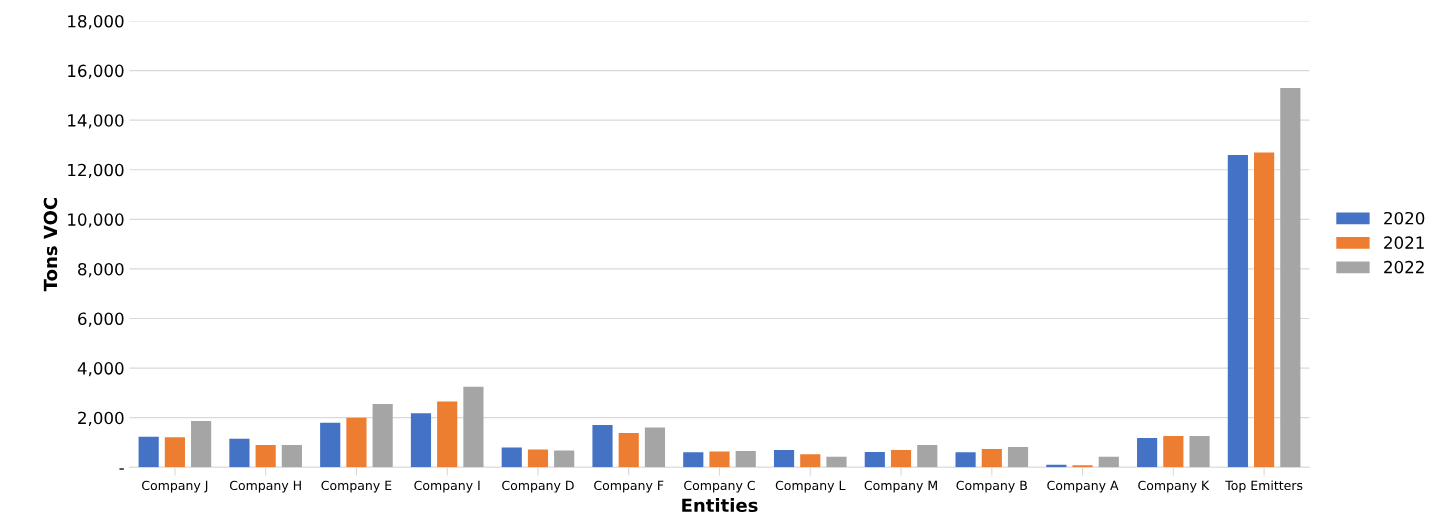  I want to click on y-tick-label: -, so click(121, 469).